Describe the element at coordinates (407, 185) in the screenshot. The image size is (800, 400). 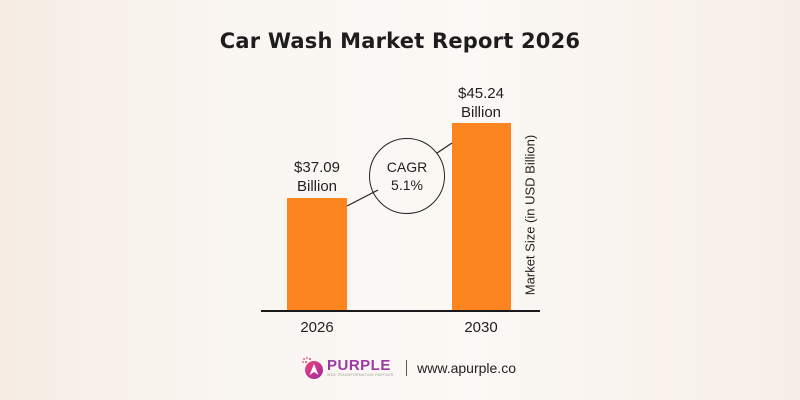
I see `cagr-value: 5.1%` at that location.